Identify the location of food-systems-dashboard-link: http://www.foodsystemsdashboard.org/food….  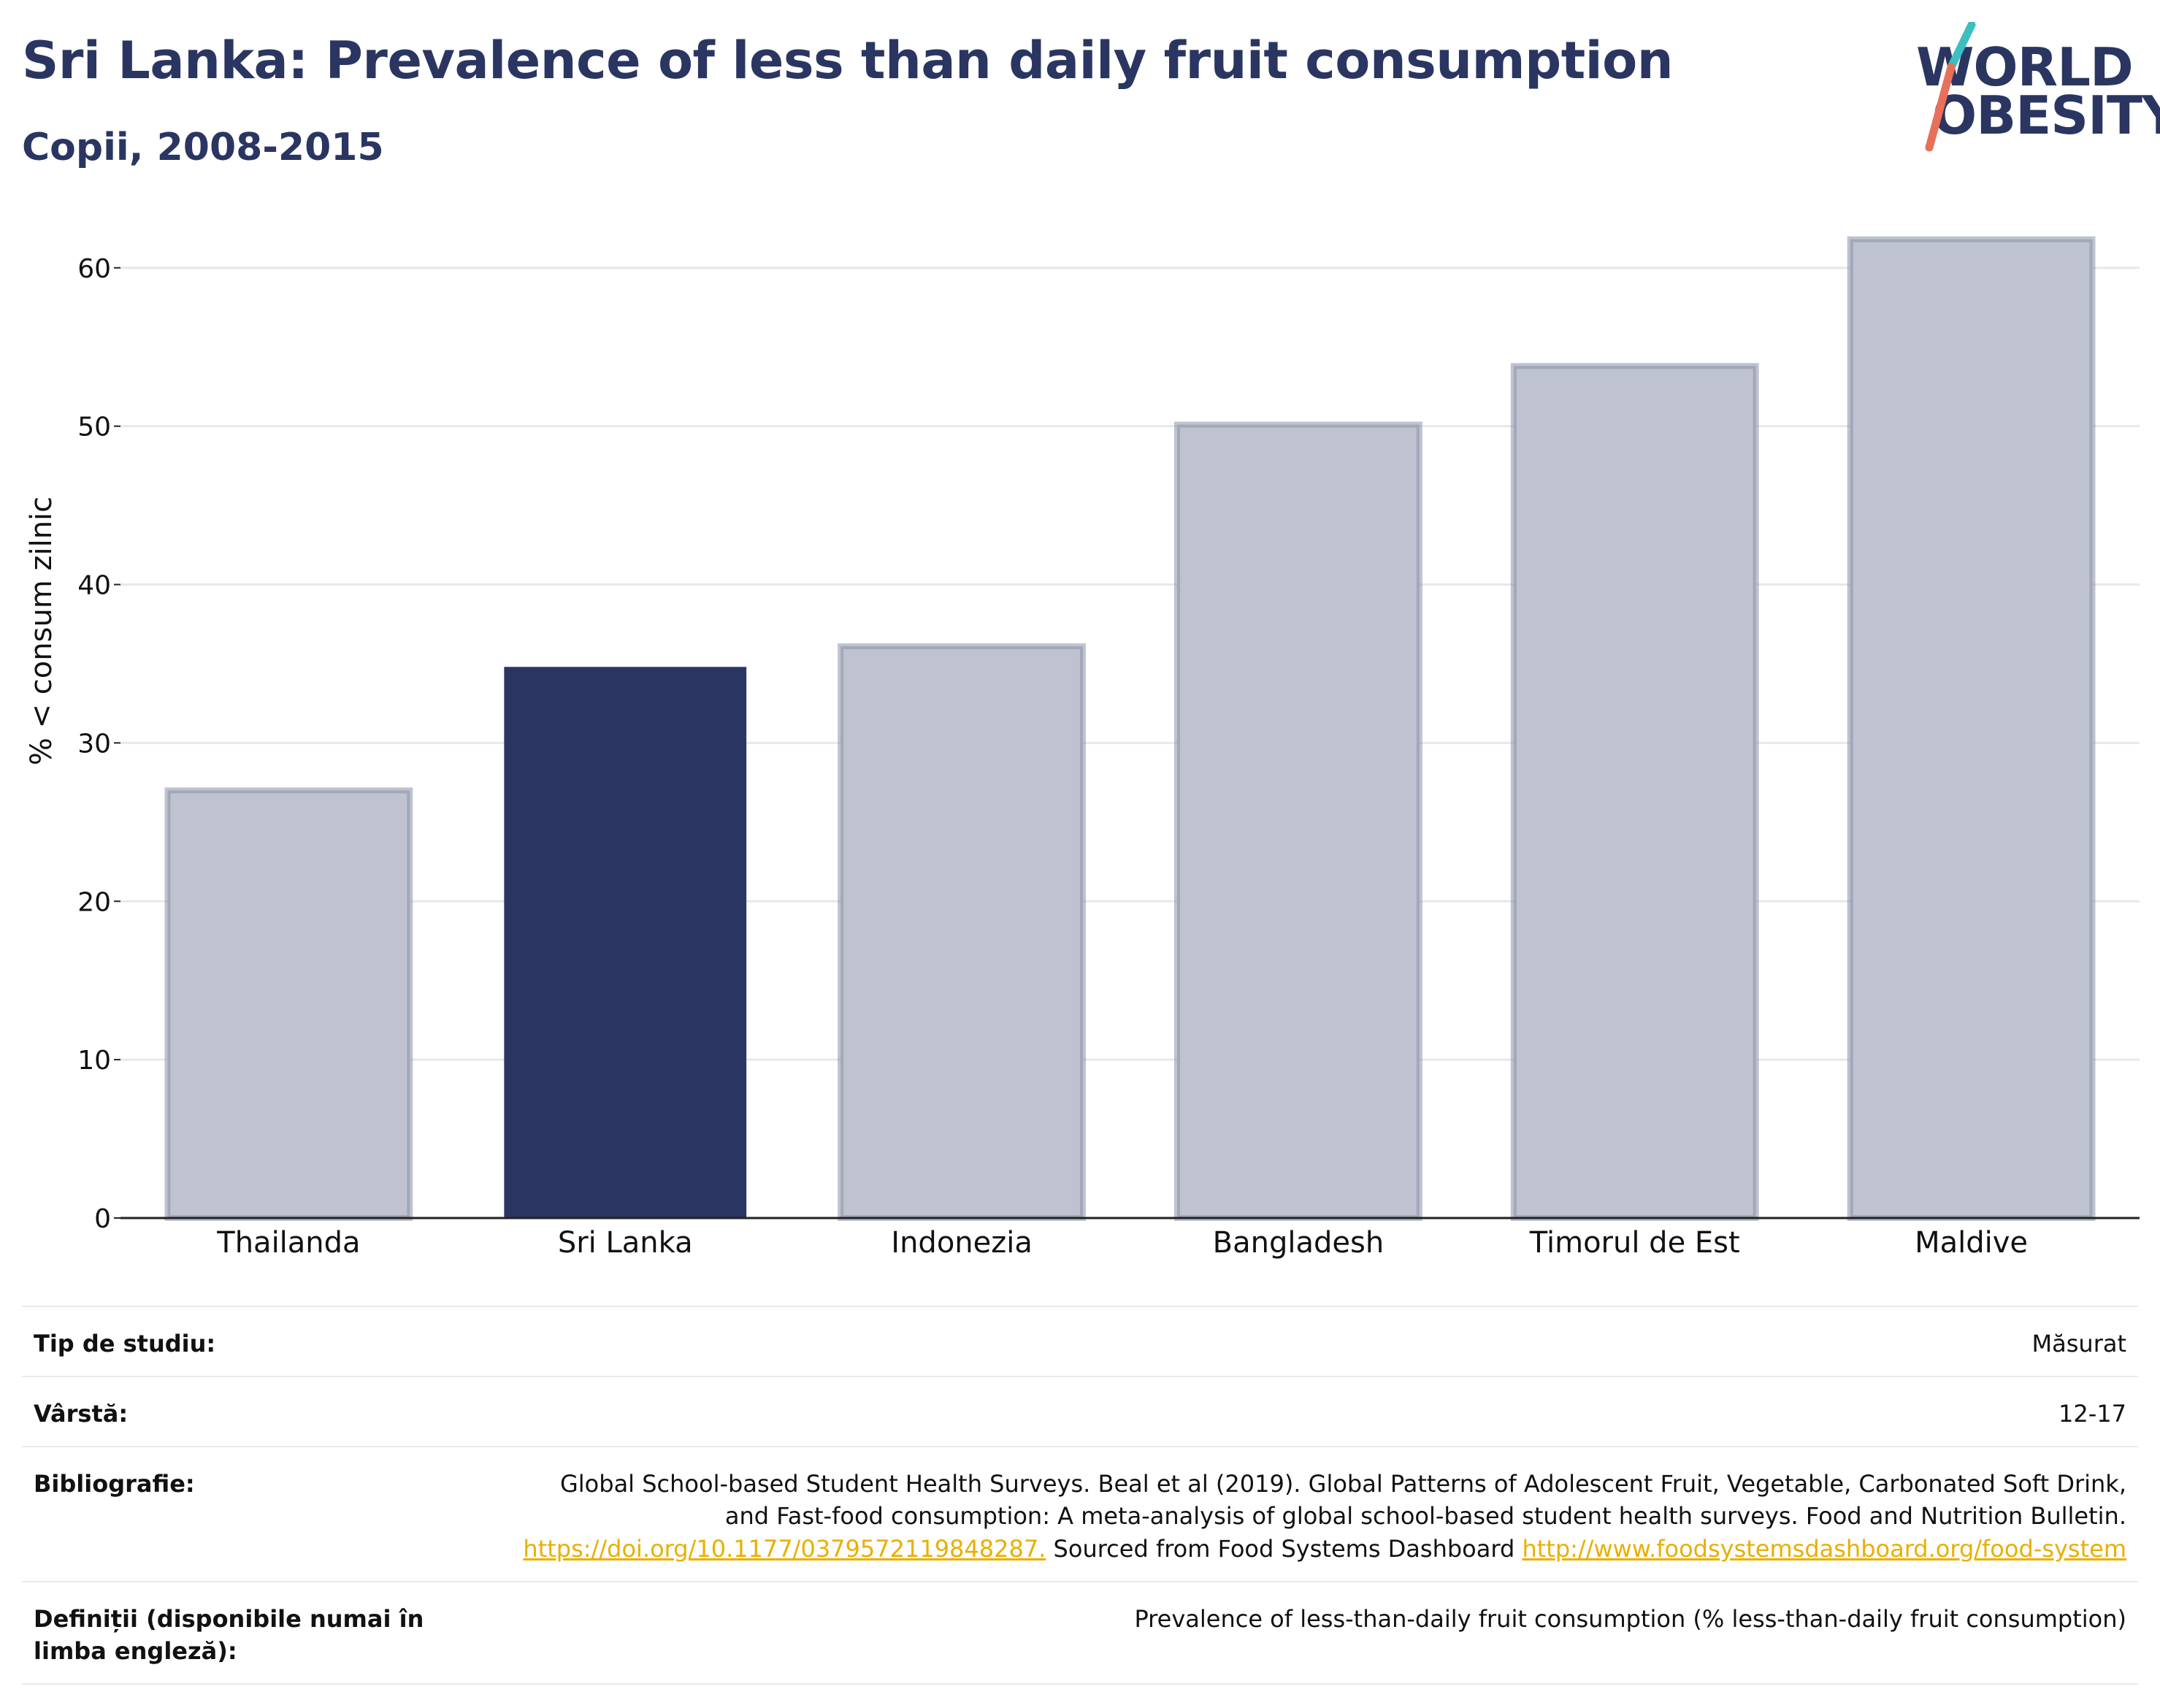
(1824, 1548).